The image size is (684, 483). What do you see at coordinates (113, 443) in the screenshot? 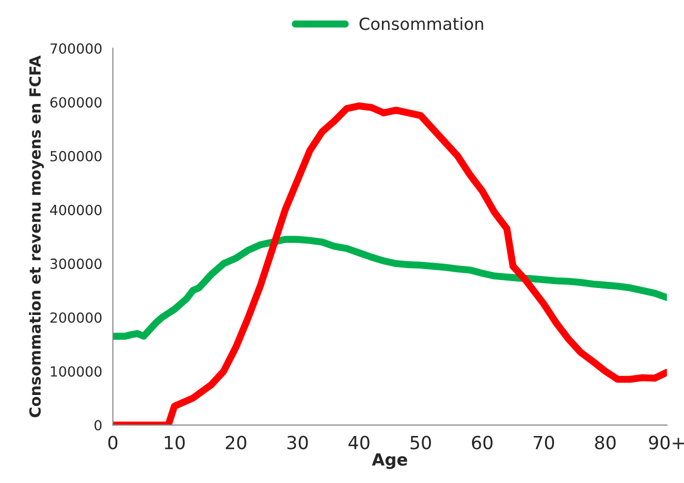
I see `x-tick-label: 0` at bounding box center [113, 443].